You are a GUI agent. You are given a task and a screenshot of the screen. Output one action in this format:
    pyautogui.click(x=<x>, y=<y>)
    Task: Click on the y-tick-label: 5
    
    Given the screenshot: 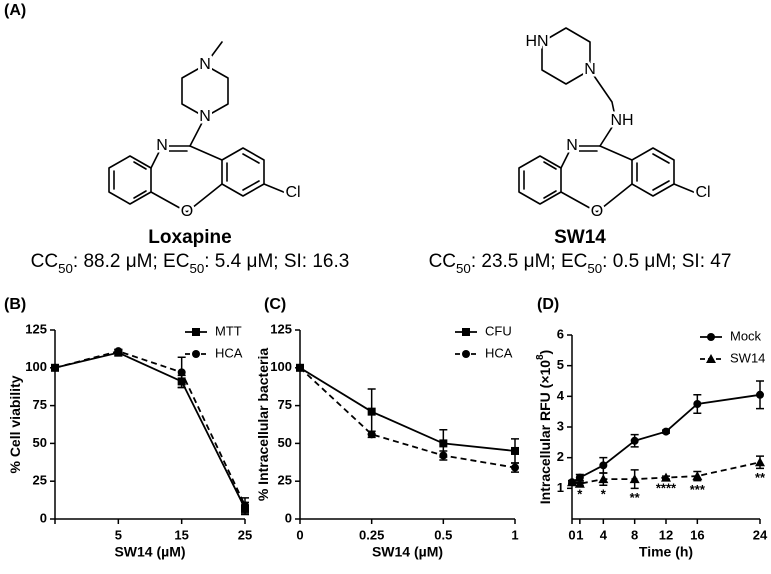 What is the action you would take?
    pyautogui.click(x=560, y=364)
    